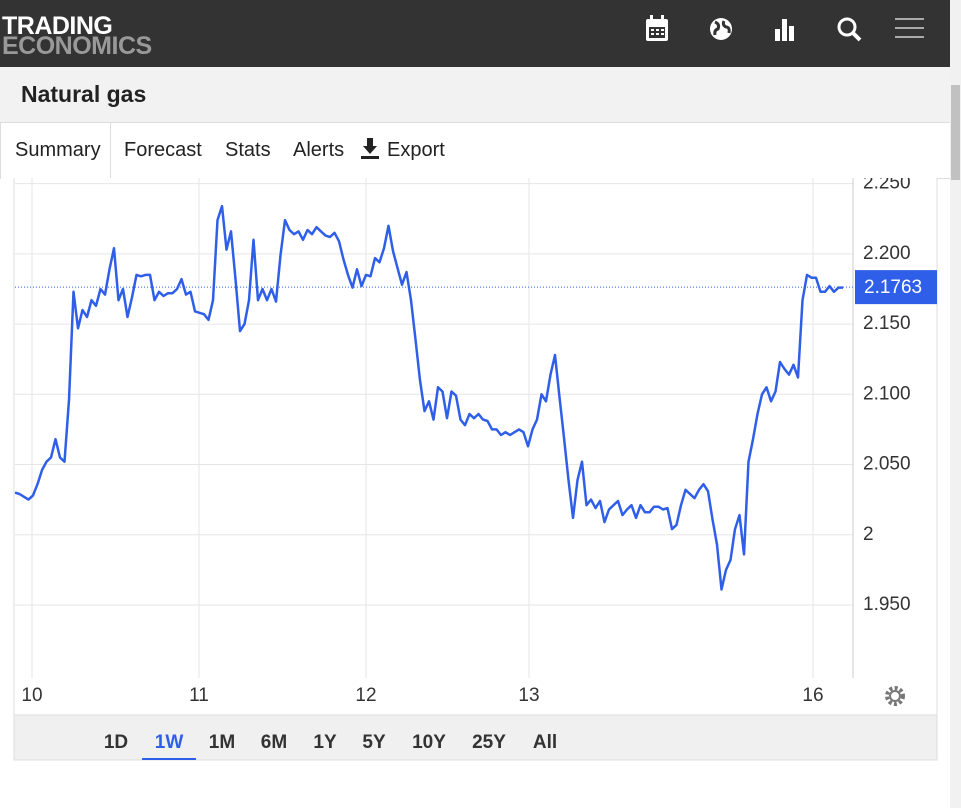 The image size is (961, 808). What do you see at coordinates (868, 534) in the screenshot?
I see `y-tick-label: 2` at bounding box center [868, 534].